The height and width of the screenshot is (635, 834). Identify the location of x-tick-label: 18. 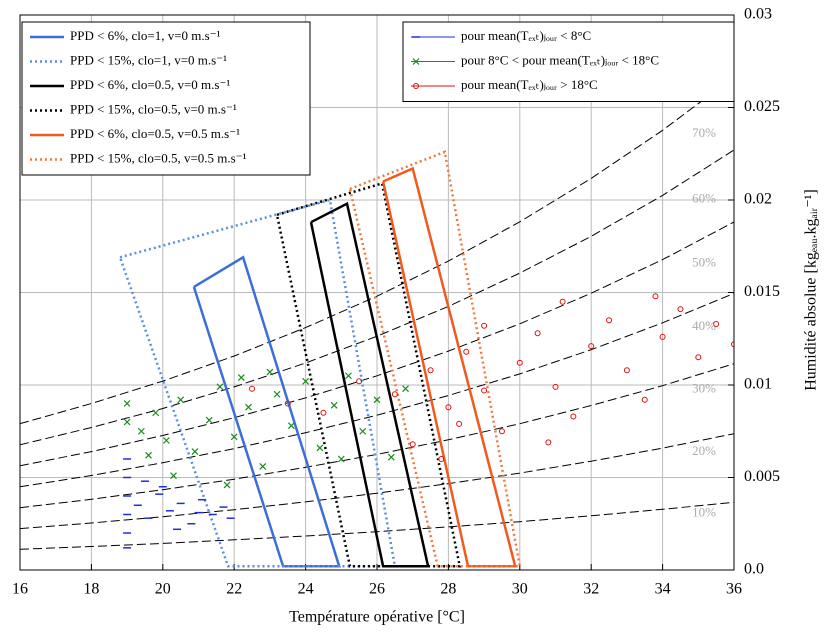
(91, 589).